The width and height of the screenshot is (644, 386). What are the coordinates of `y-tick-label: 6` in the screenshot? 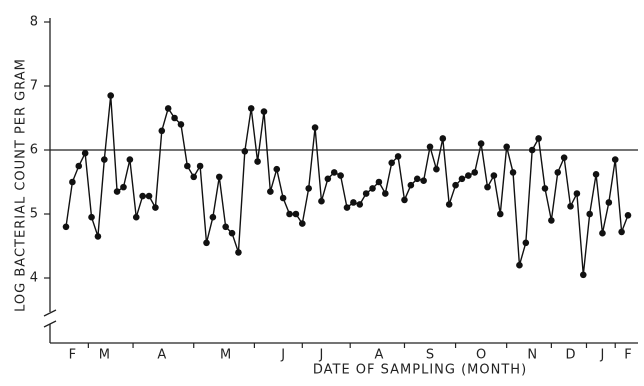 It's located at (34, 150).